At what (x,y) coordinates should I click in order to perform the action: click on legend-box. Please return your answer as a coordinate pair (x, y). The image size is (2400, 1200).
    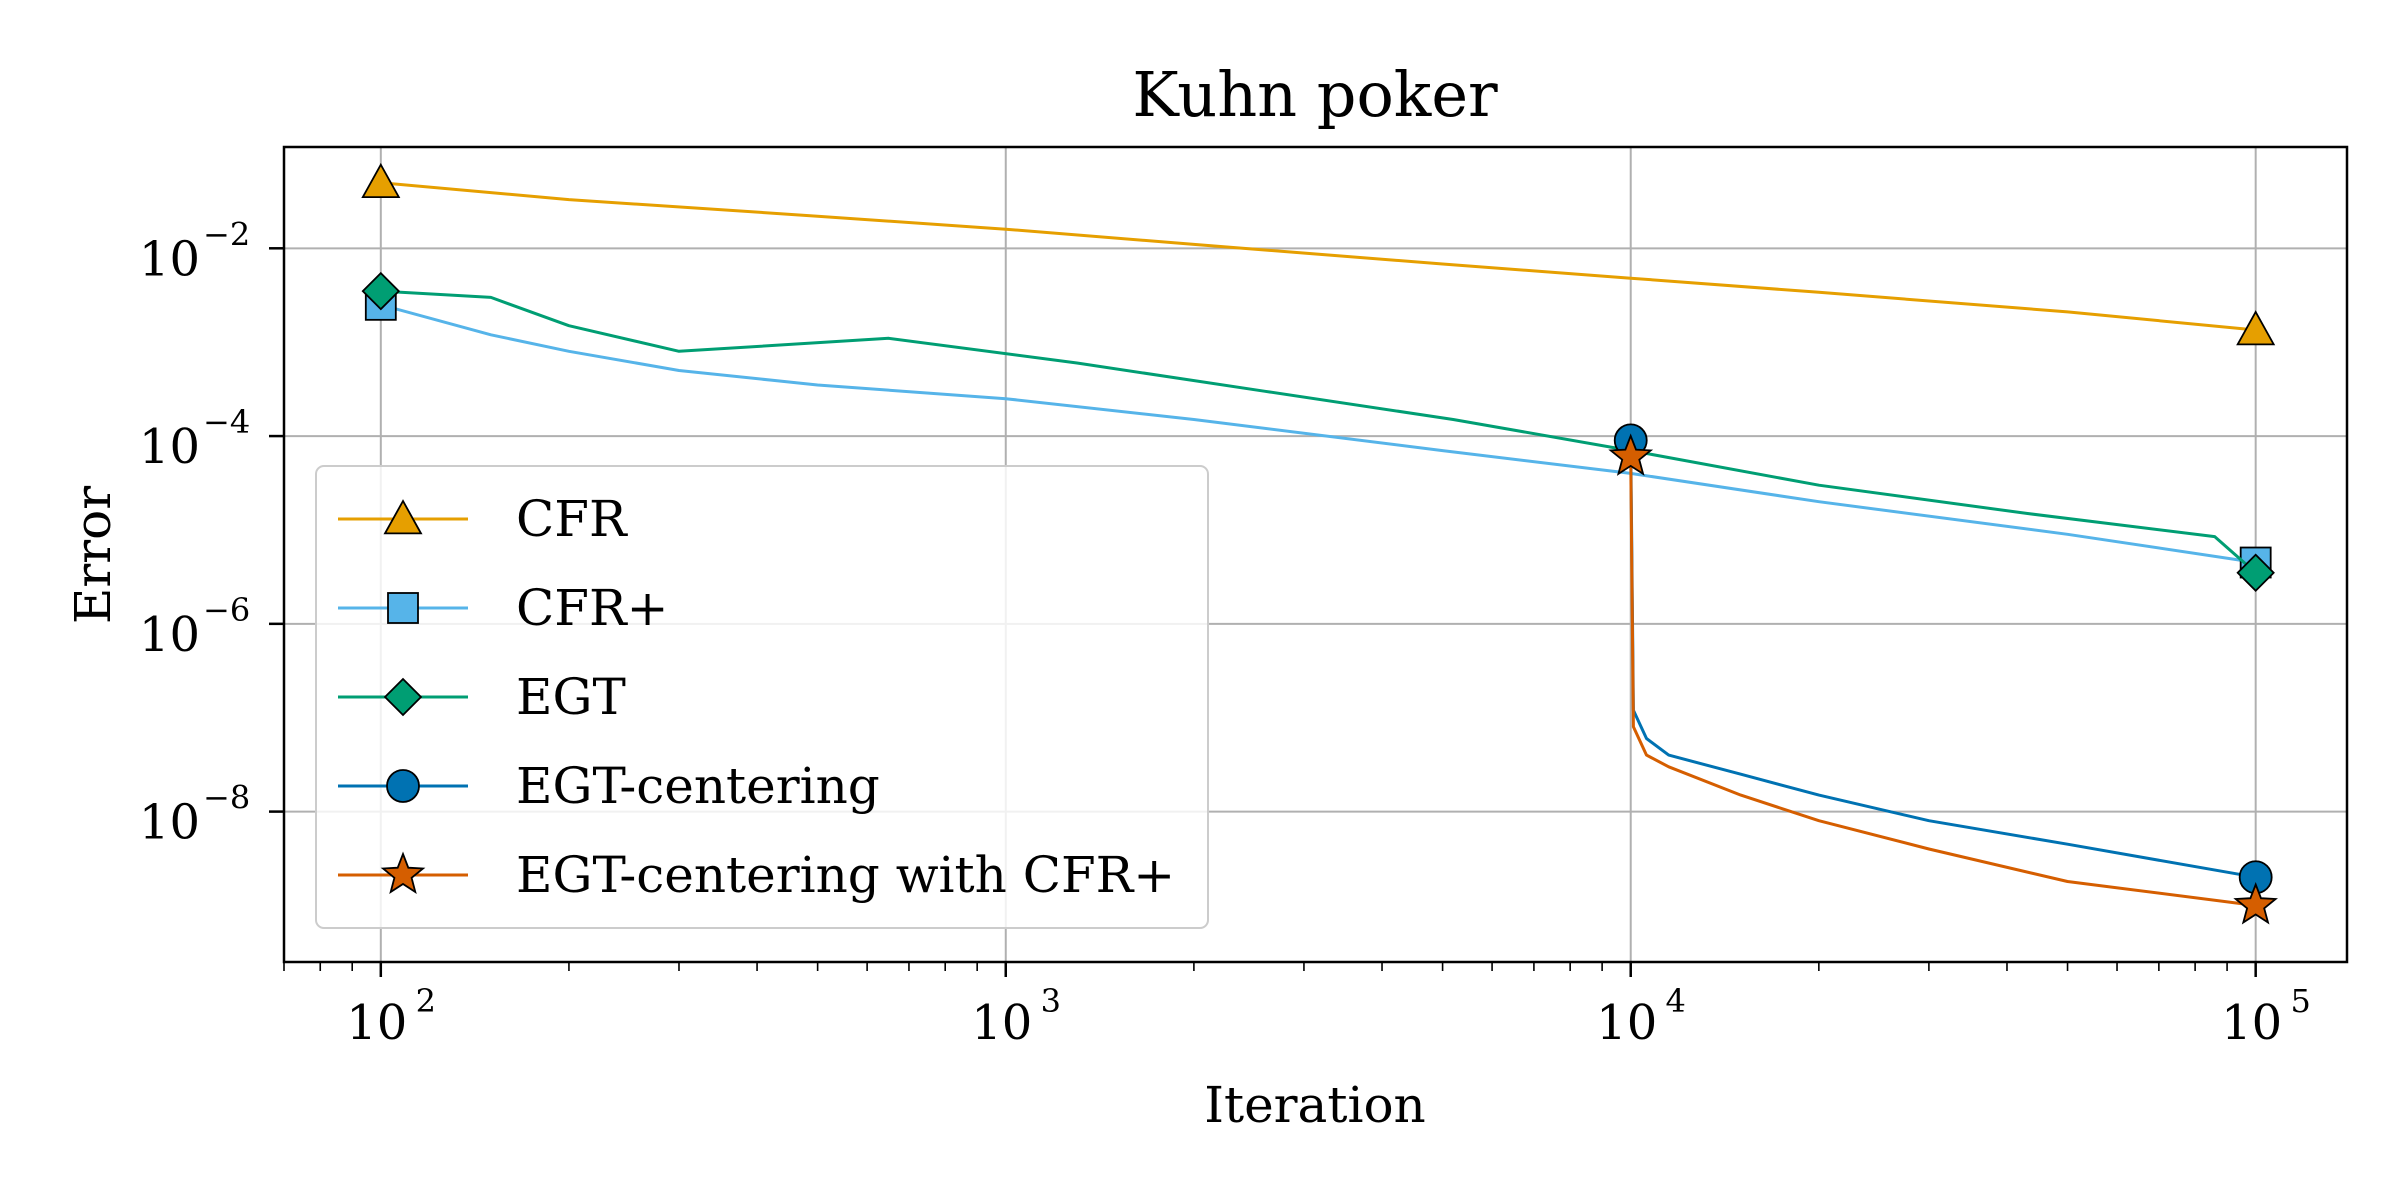
    Looking at the image, I should click on (762, 697).